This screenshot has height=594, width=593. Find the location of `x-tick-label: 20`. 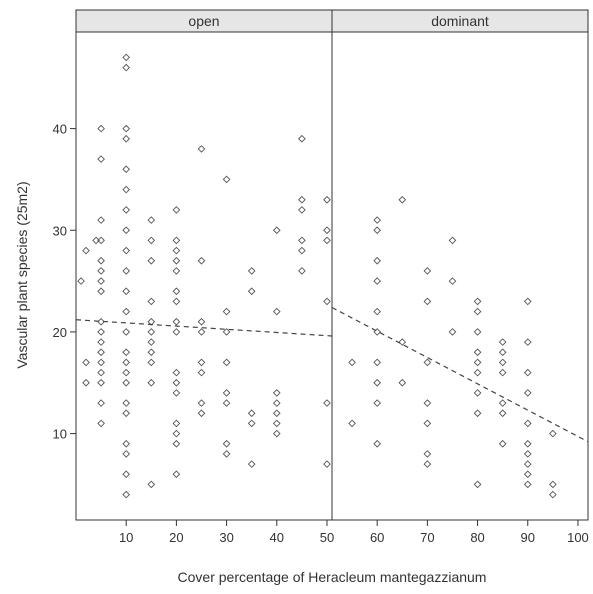

x-tick-label: 20 is located at coordinates (176, 537).